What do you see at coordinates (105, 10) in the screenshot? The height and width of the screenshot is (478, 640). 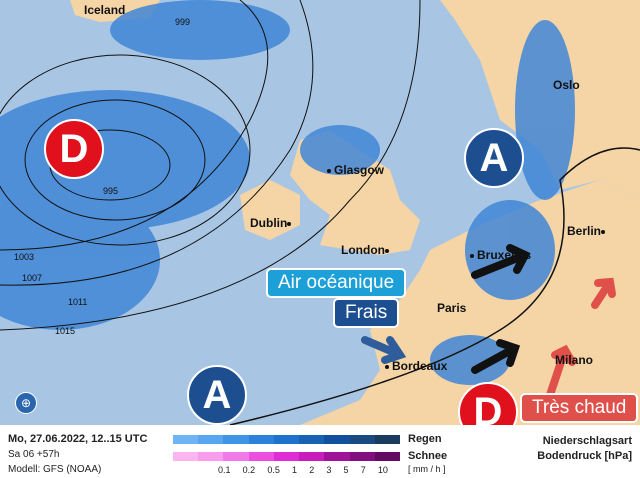 I see `label-iceland: Iceland` at bounding box center [105, 10].